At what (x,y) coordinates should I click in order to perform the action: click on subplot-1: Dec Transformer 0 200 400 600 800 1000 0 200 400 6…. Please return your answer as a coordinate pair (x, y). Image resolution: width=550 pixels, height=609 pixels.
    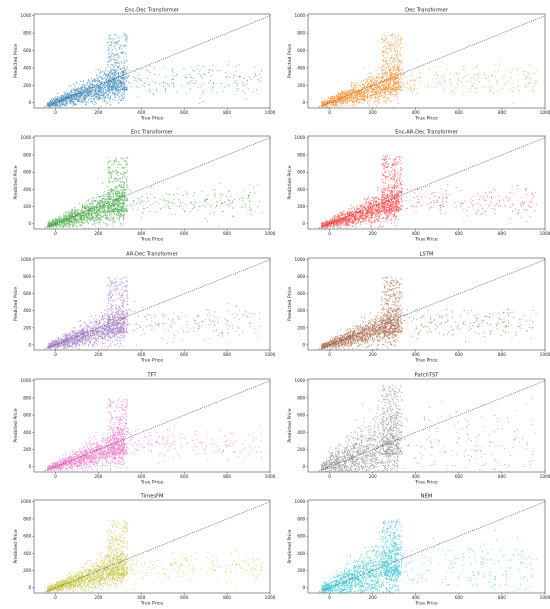
    Looking at the image, I should click on (418, 65).